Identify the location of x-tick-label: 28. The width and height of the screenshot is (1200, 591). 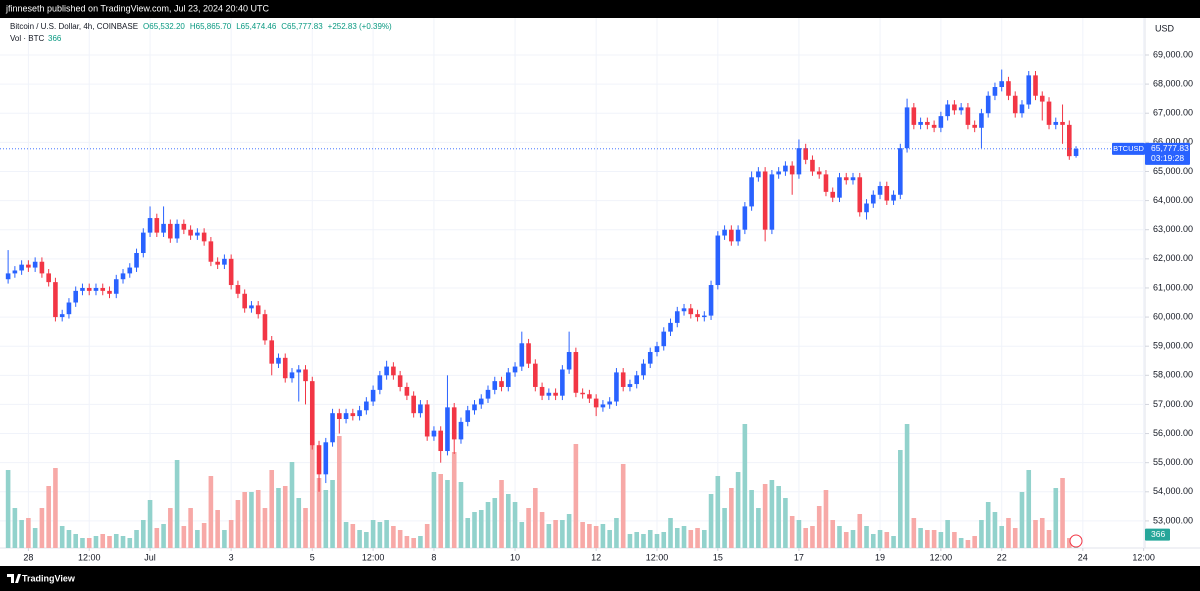
(28, 557).